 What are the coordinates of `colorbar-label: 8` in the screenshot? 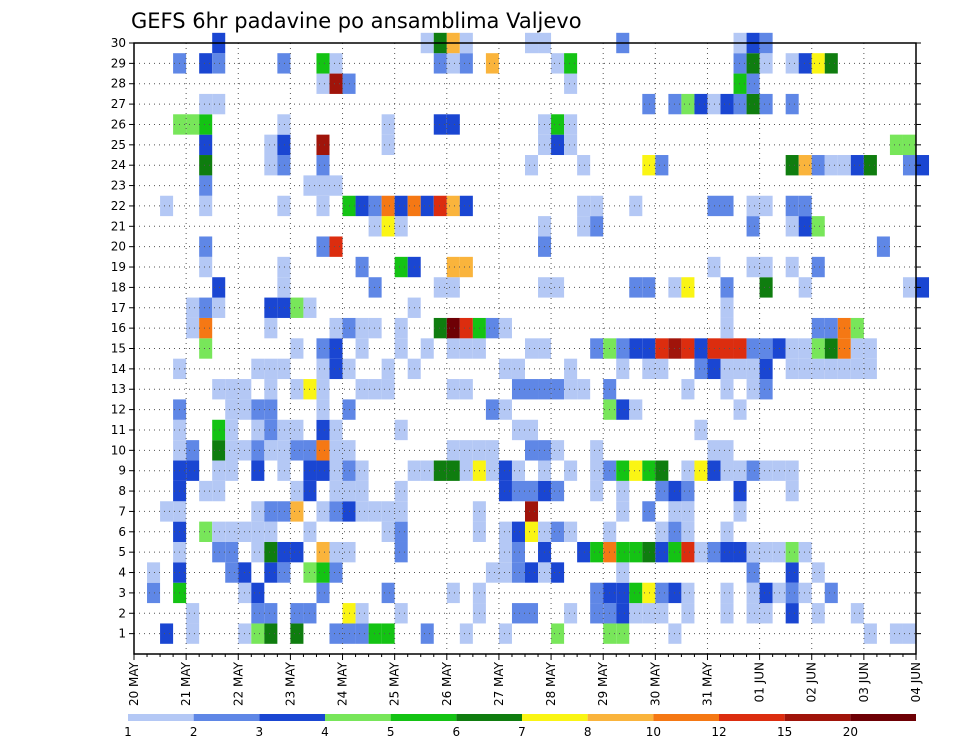 It's located at (588, 732).